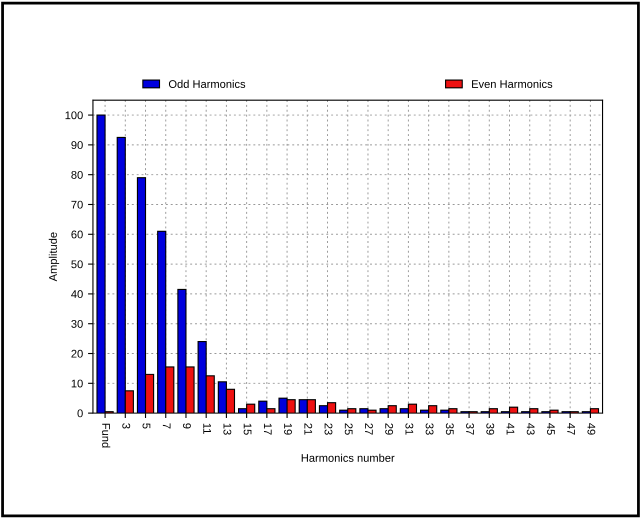  What do you see at coordinates (510, 429) in the screenshot?
I see `x-tick-label: 41` at bounding box center [510, 429].